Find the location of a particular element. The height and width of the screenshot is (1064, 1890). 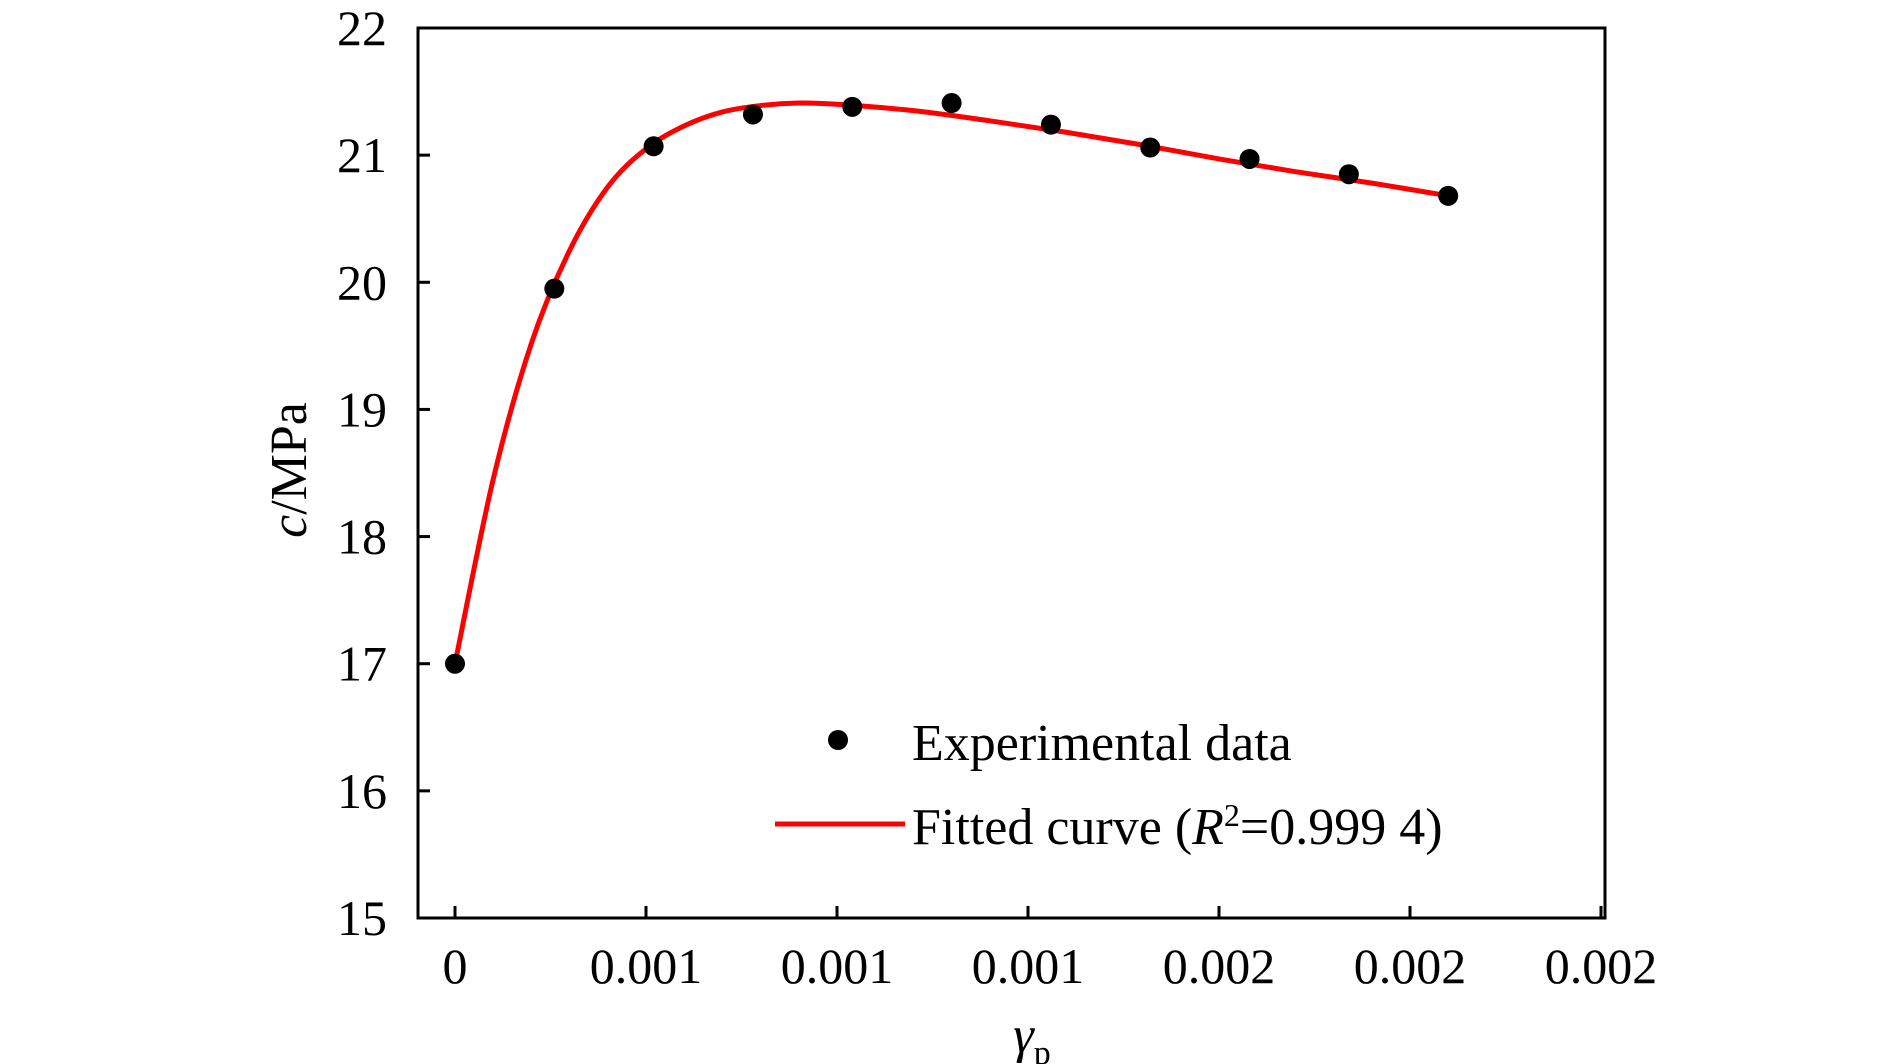

legend-fitted-prefix: Fitted curve ( is located at coordinates (1052, 827).